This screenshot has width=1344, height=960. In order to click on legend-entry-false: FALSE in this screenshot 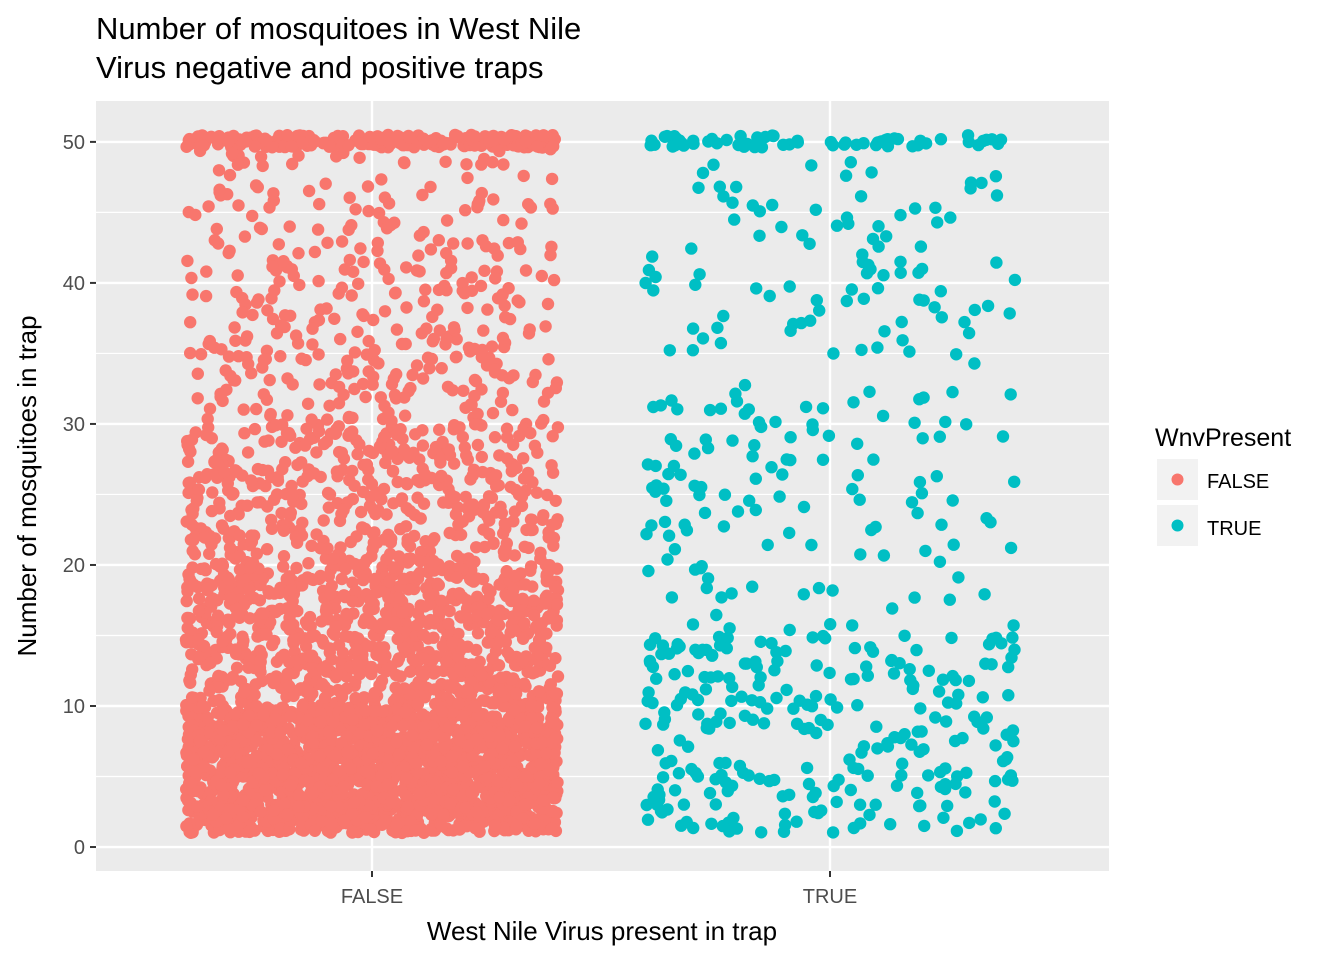, I will do `click(1213, 479)`.